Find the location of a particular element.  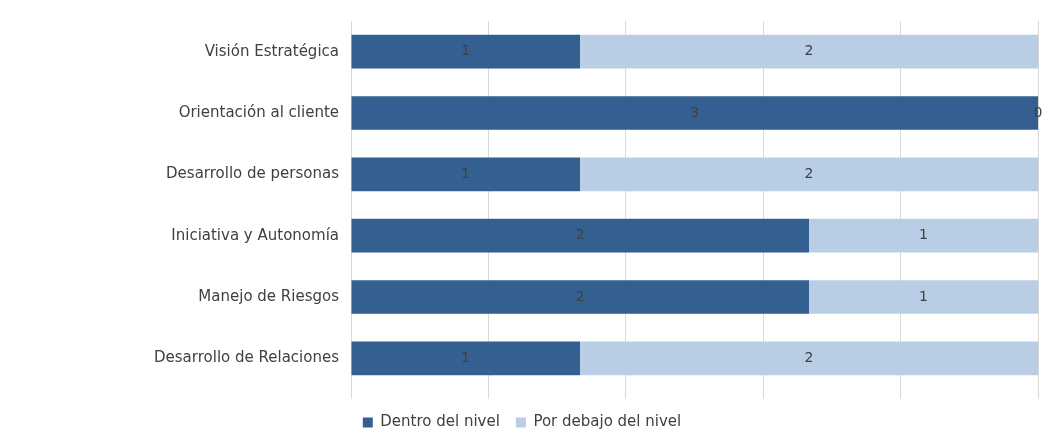

y-tick-label: Iniciativa y Autonomía is located at coordinates (255, 234).